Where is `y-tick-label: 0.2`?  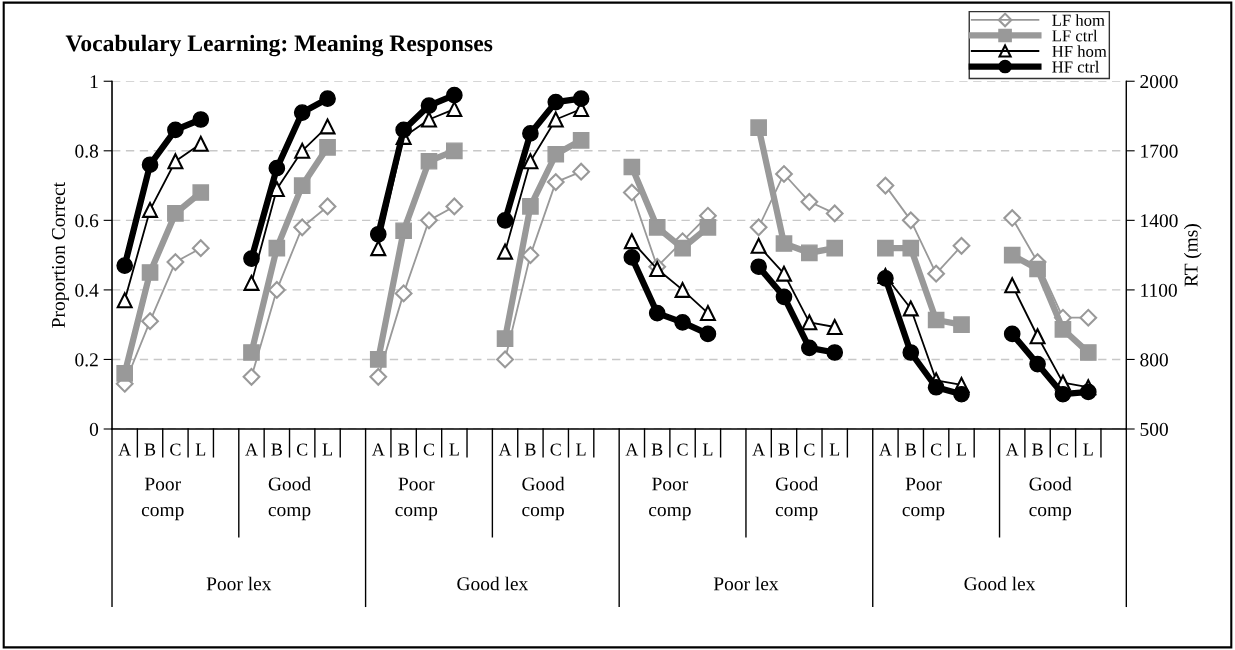
y-tick-label: 0.2 is located at coordinates (86, 360).